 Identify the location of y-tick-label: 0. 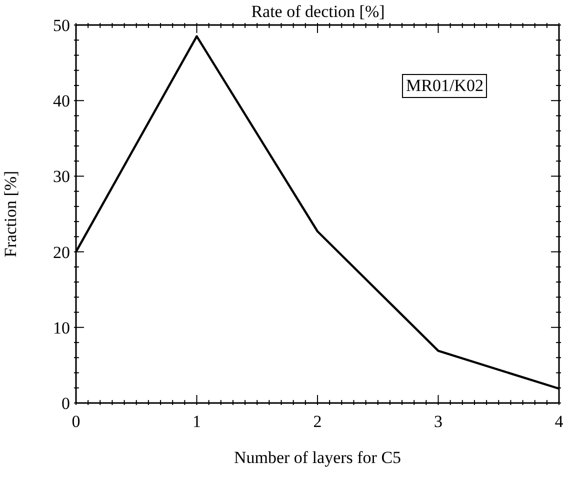
(66, 403).